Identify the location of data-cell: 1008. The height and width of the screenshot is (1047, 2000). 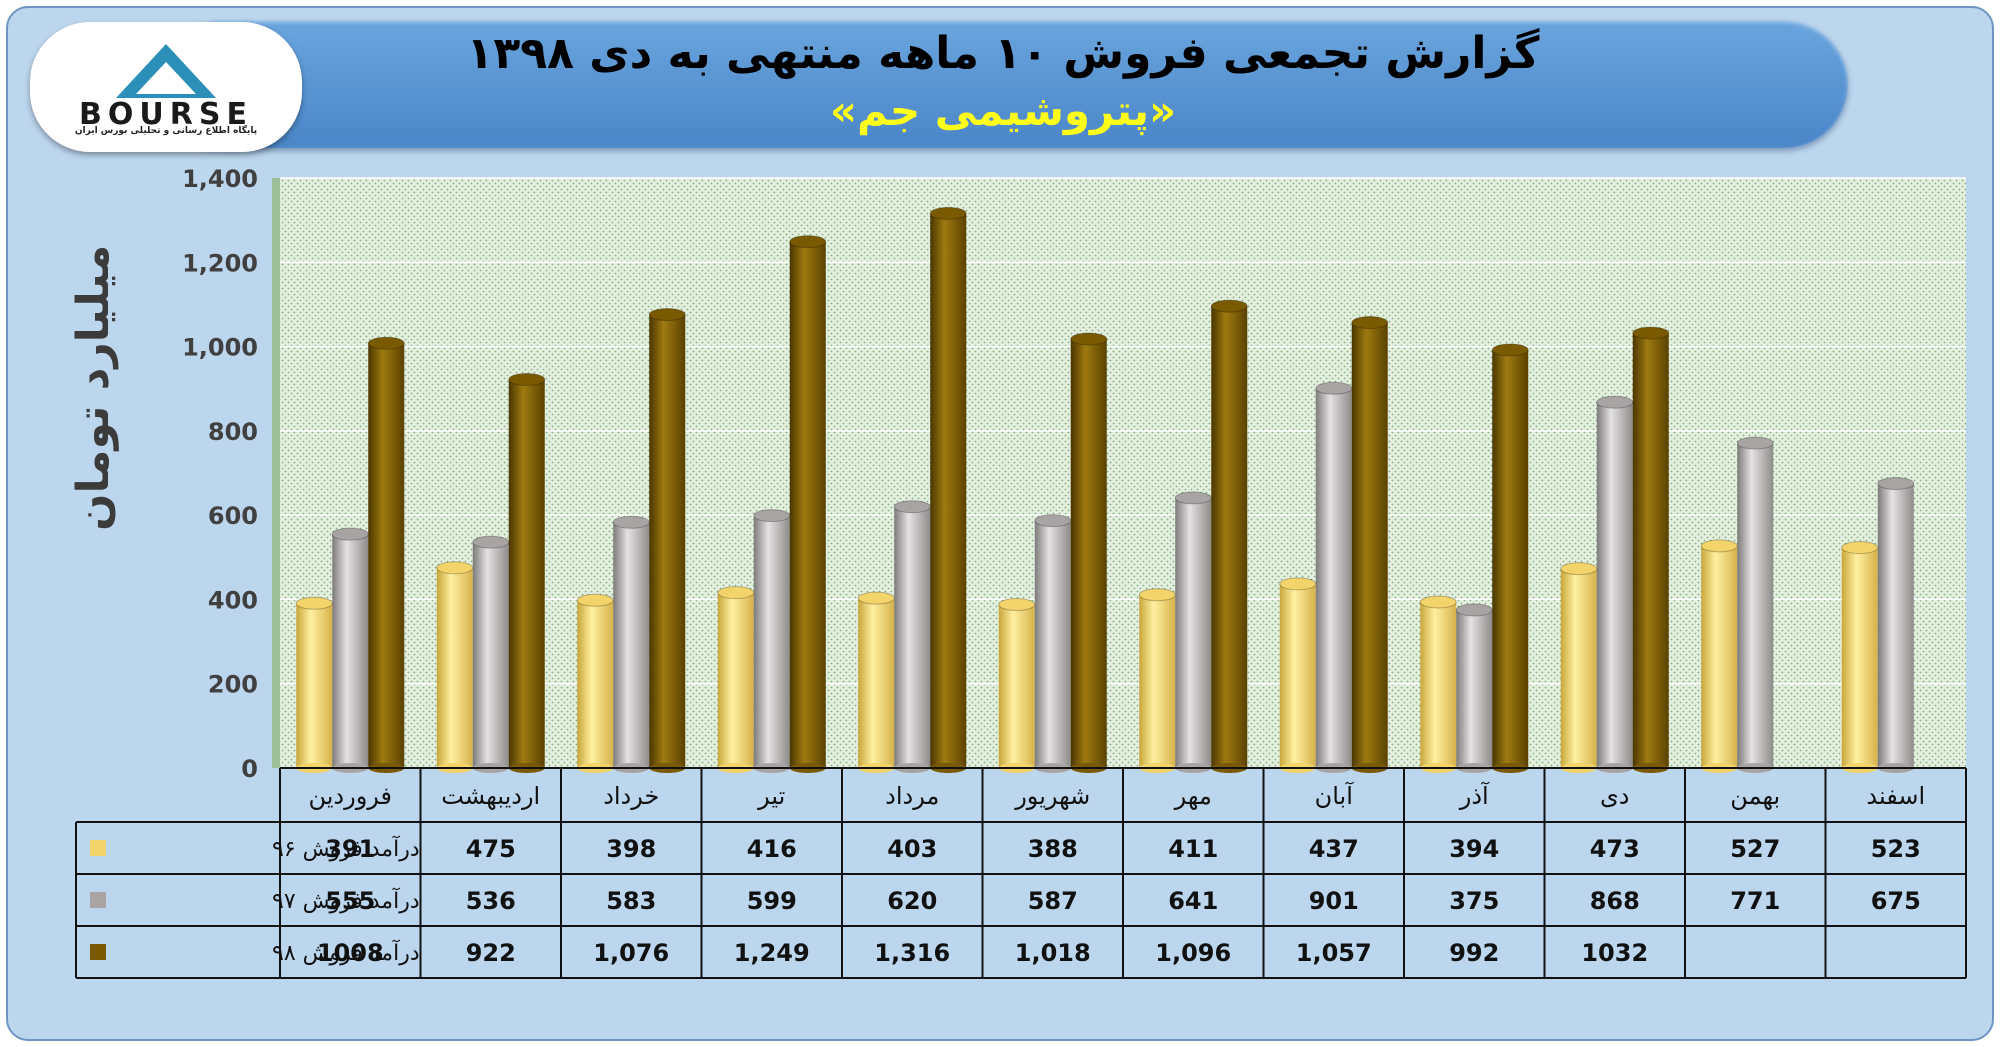
(350, 953).